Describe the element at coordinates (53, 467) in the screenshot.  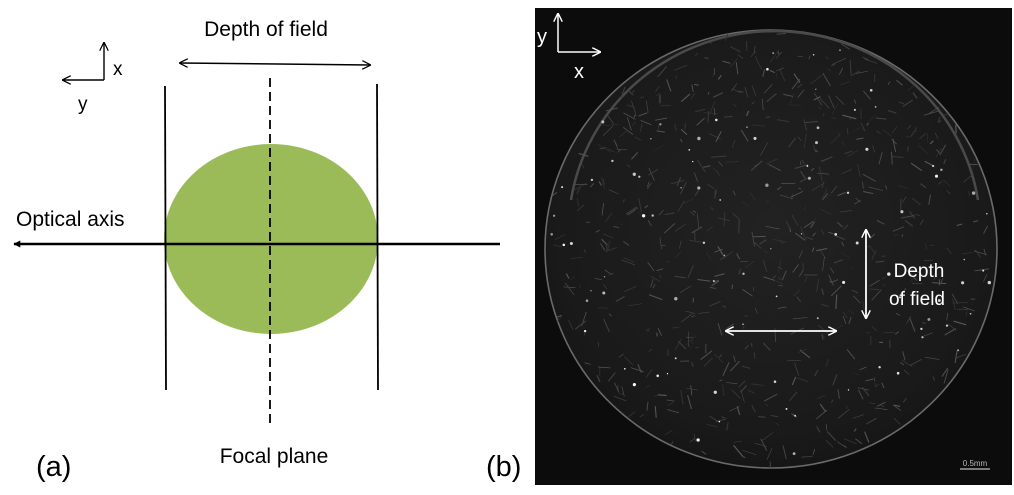
I see `panel-a-label: (a)` at that location.